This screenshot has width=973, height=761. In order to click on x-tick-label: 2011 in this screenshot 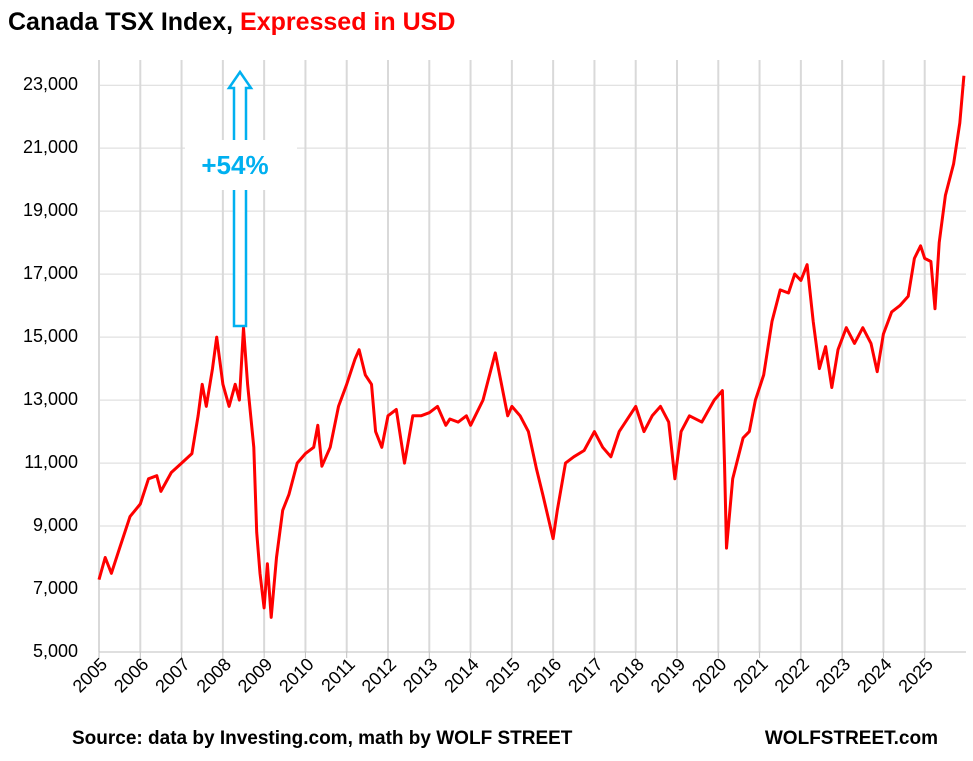, I will do `click(338, 675)`.